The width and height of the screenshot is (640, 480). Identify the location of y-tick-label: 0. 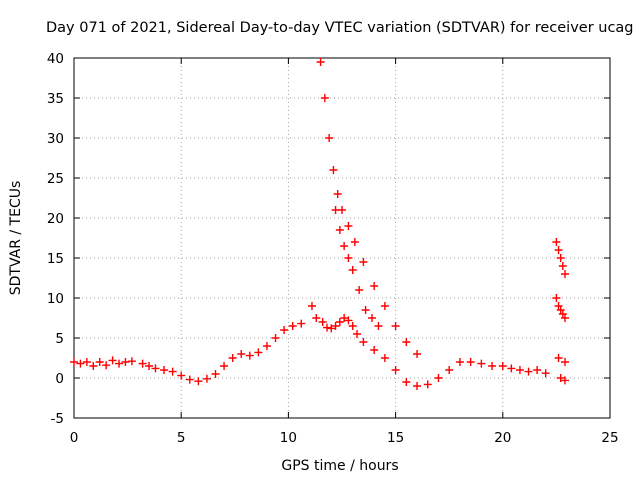
(59, 379).